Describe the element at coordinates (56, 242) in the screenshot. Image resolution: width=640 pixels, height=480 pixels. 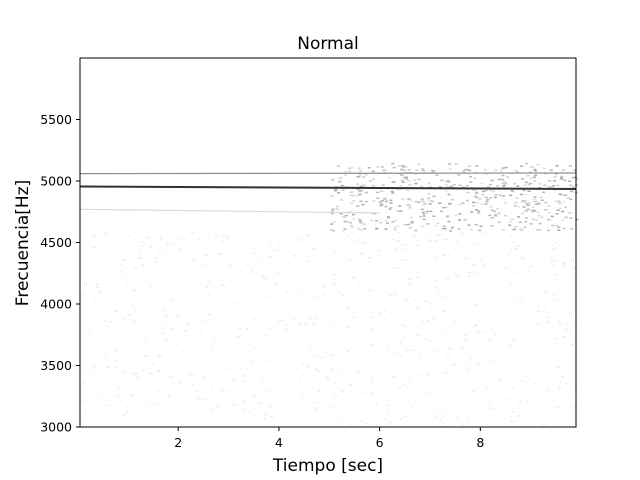
I see `y-tick-label: 4500` at that location.